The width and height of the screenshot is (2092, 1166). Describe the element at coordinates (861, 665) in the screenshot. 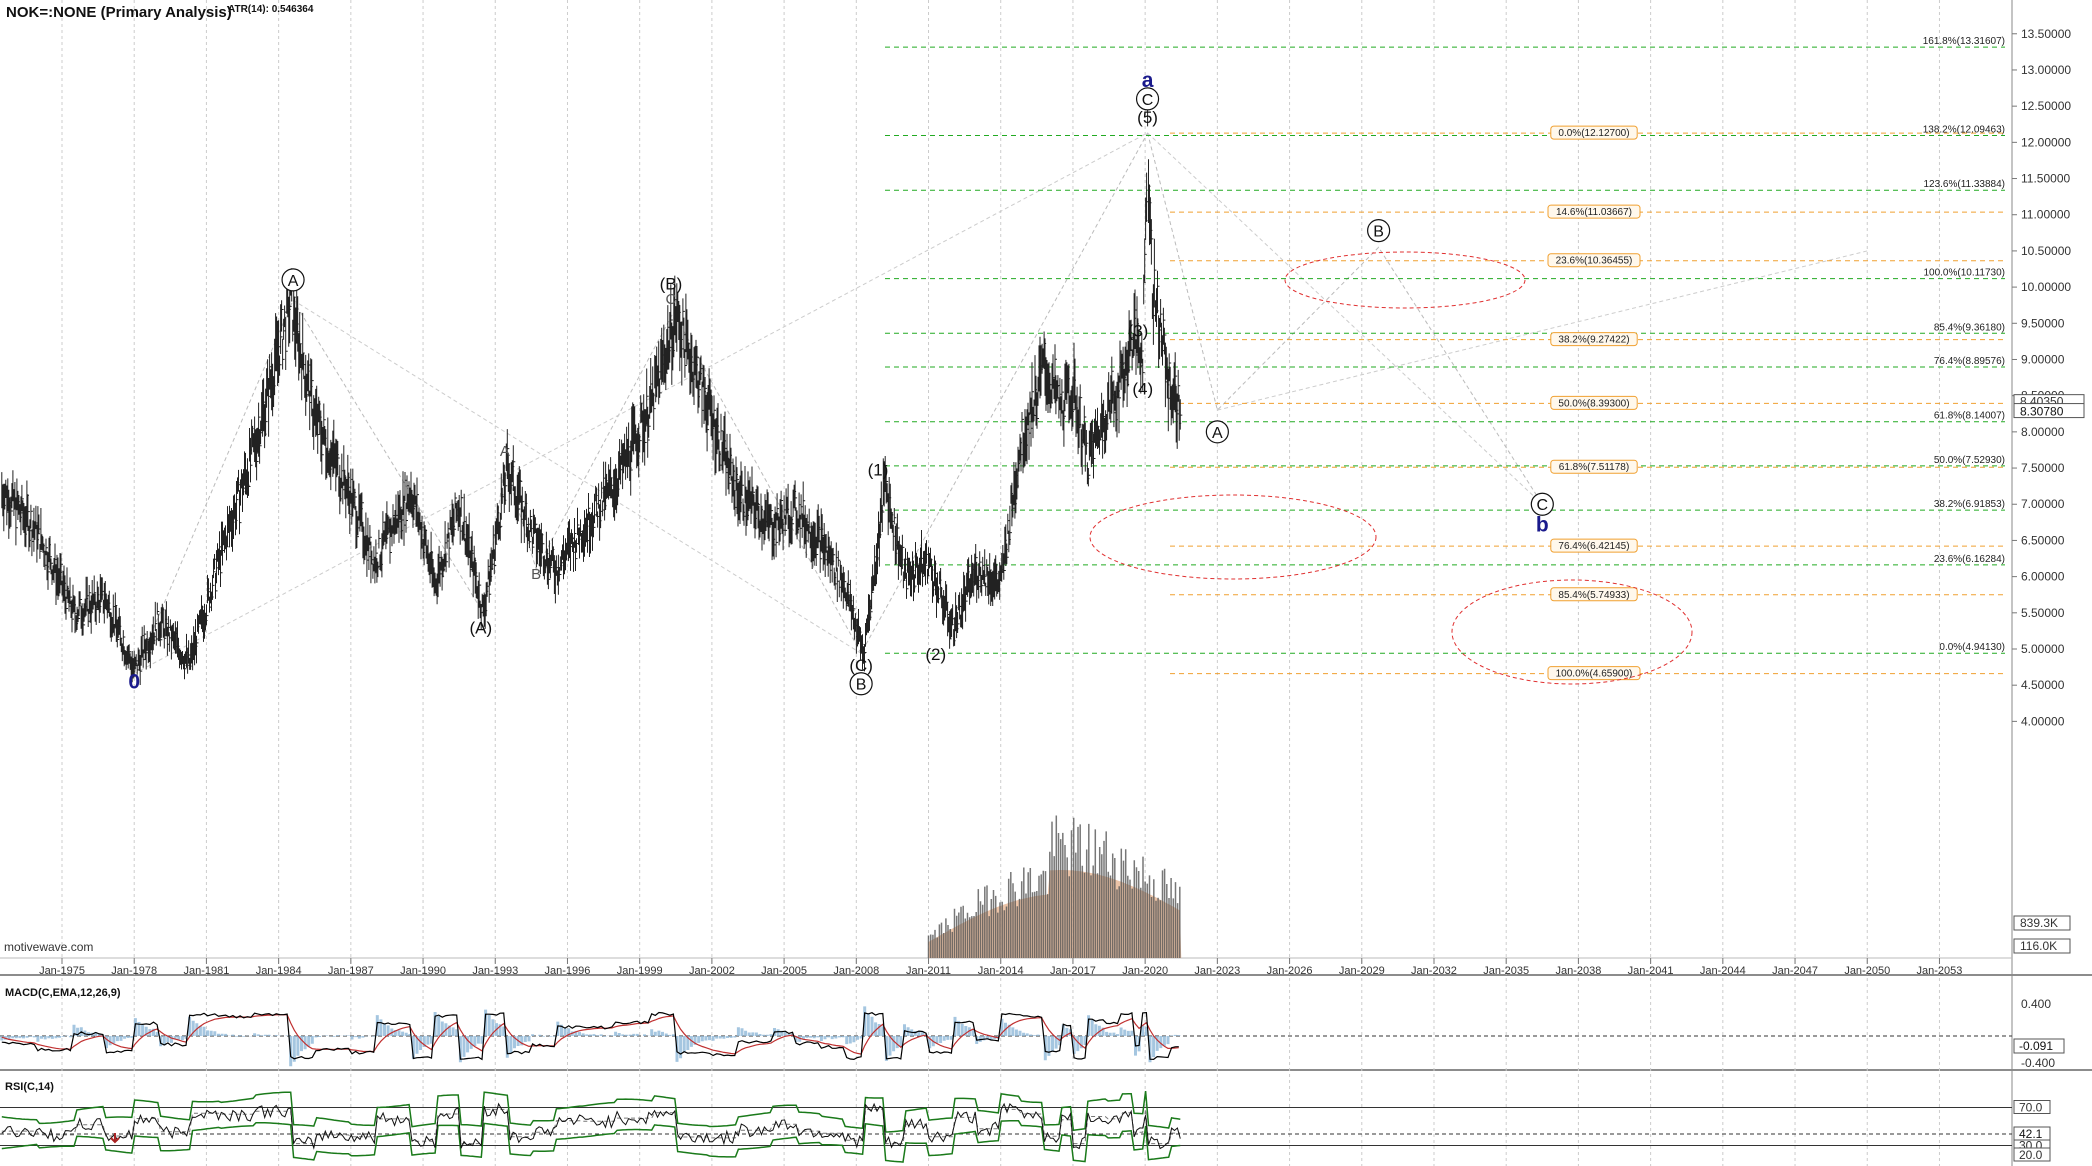

I see `wave-label: (C)` at that location.